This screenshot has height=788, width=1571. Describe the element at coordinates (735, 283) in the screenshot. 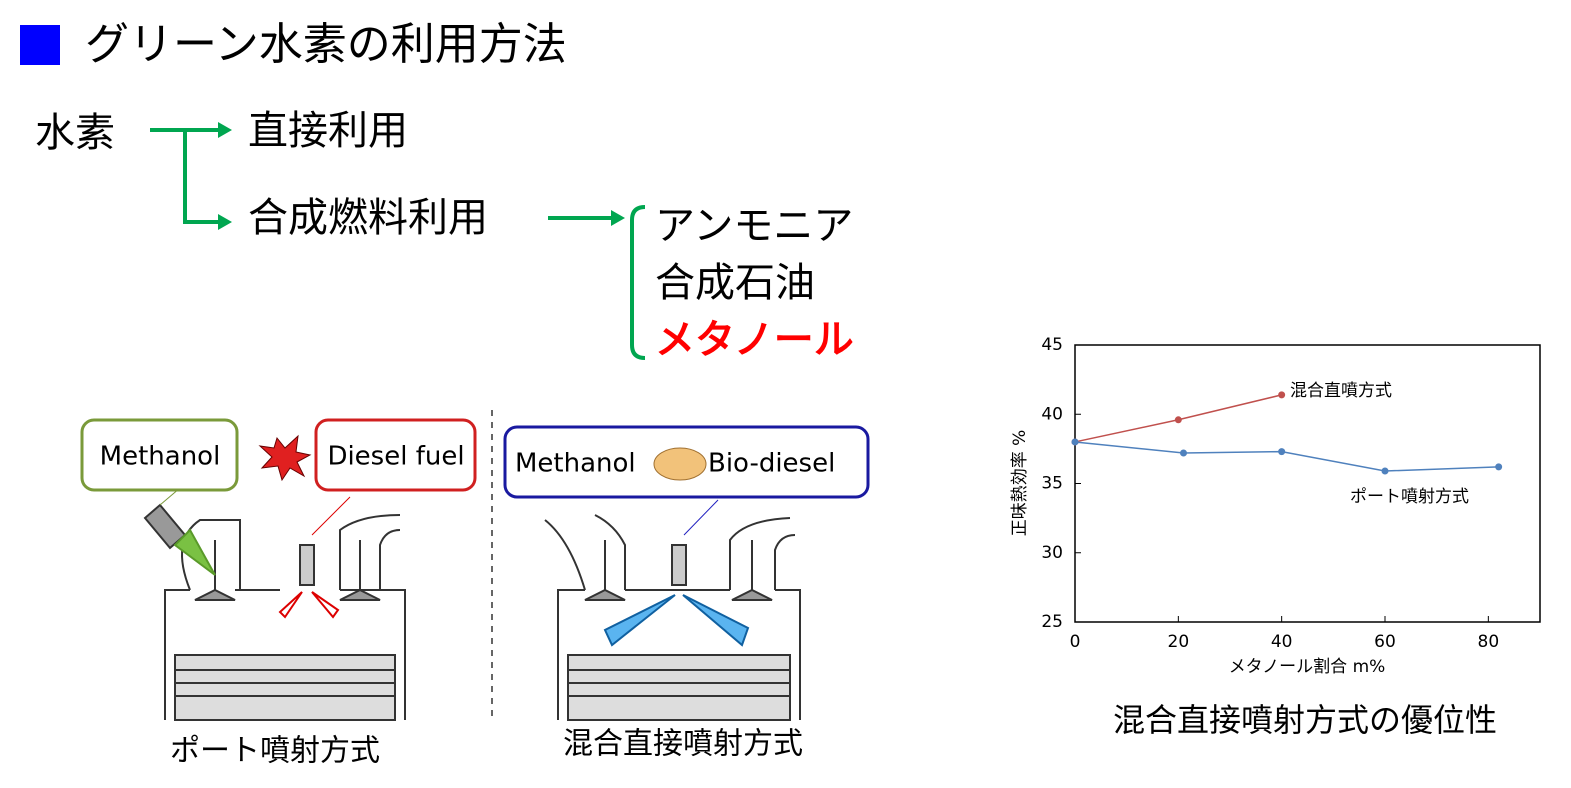

I see `fuel: 合成石油` at that location.